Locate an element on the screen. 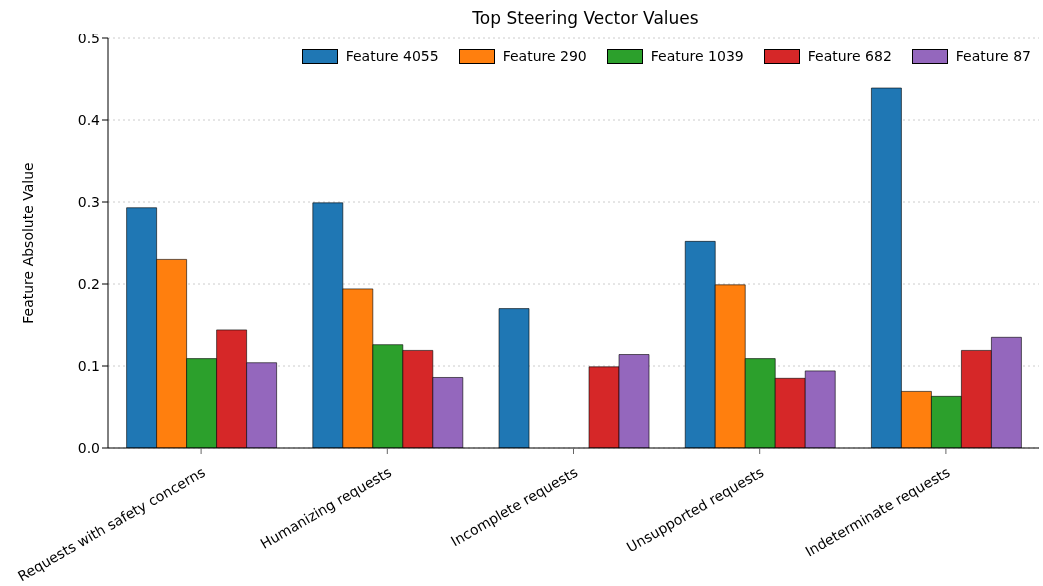 Image resolution: width=1043 pixels, height=586 pixels. y-axis-title: Feature Absolute Value is located at coordinates (27, 243).